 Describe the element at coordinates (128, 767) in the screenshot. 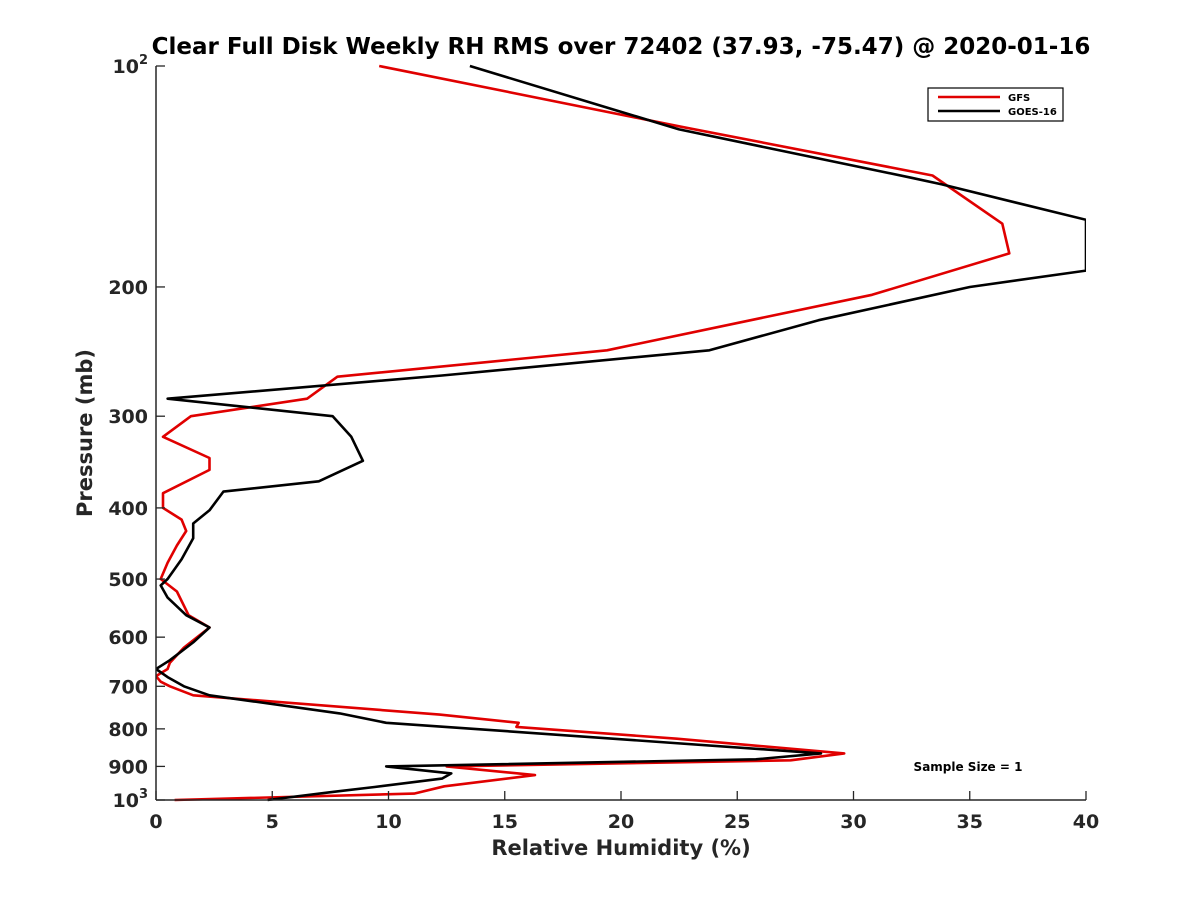

I see `y-tick-label: 900` at that location.